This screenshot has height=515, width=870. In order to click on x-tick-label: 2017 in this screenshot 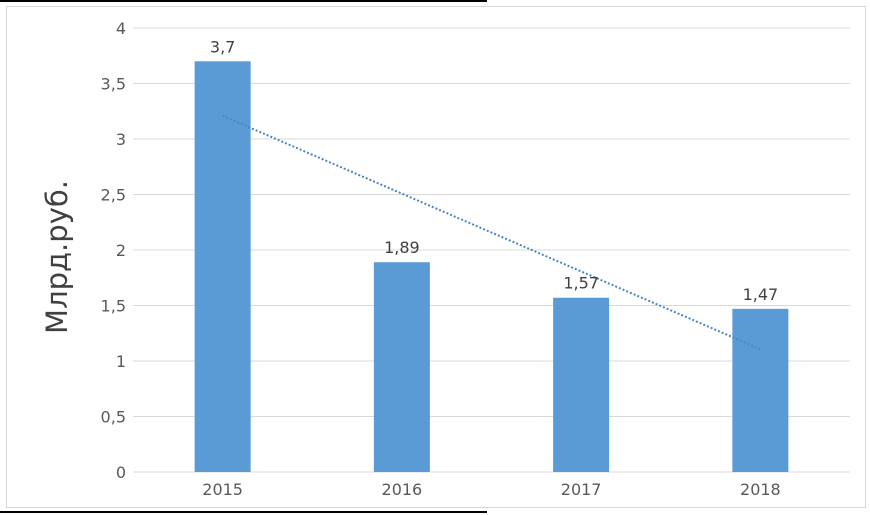, I will do `click(581, 489)`.